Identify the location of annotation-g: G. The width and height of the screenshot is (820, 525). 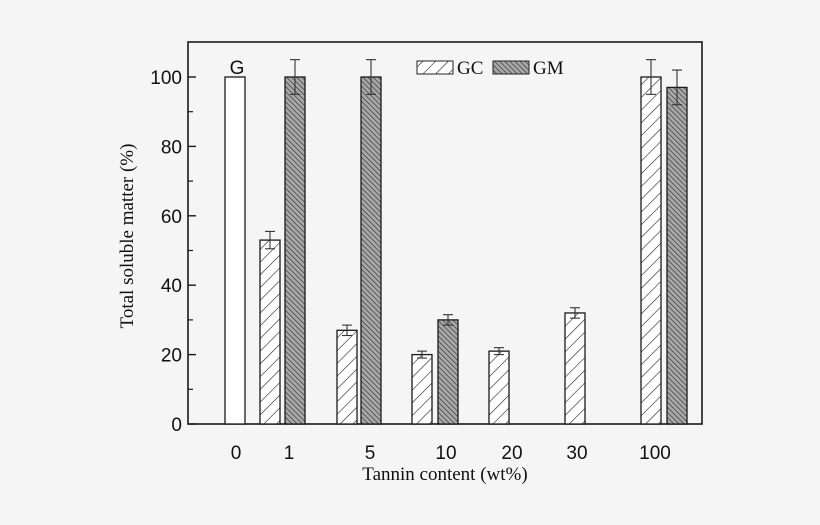
(237, 68).